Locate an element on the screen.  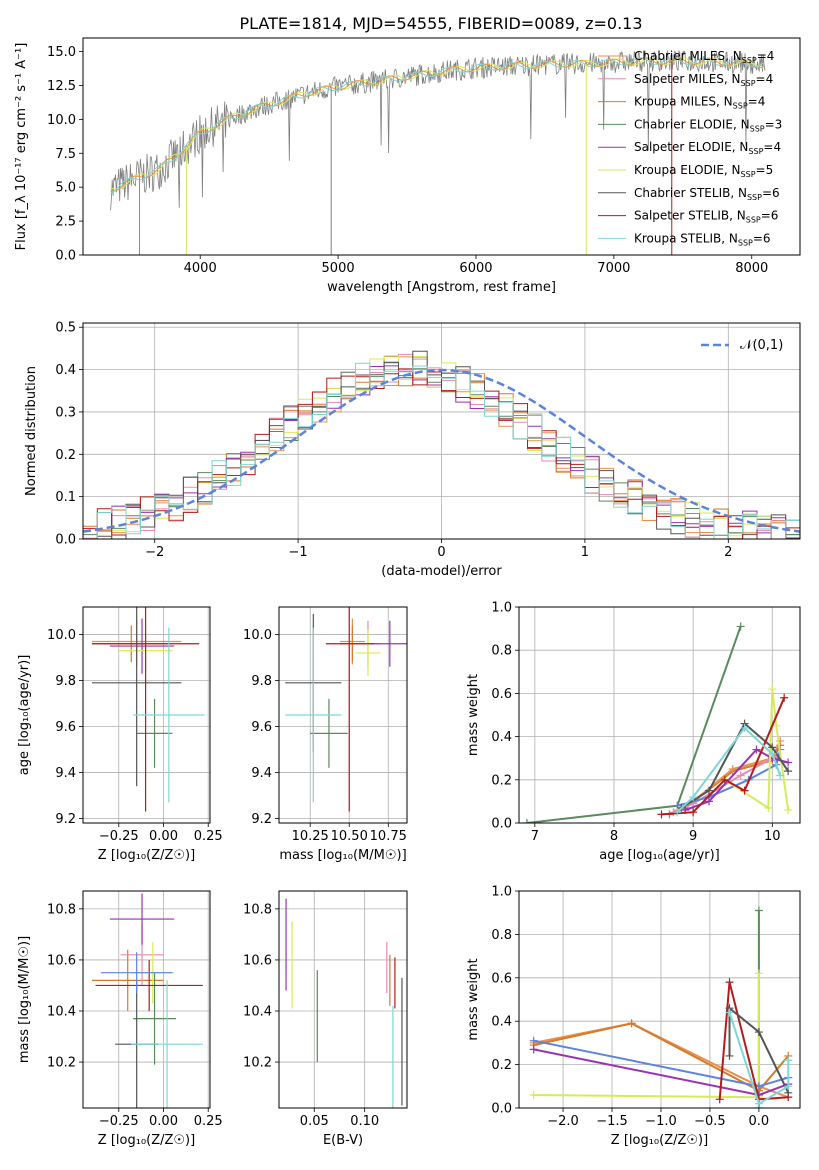
x-tick-label: 0.0 is located at coordinates (759, 1121).